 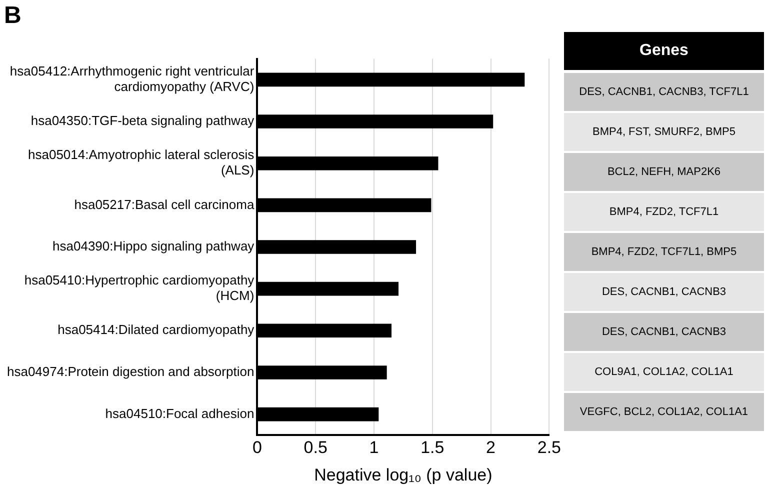 What do you see at coordinates (257, 448) in the screenshot?
I see `x-tick-label: 0` at bounding box center [257, 448].